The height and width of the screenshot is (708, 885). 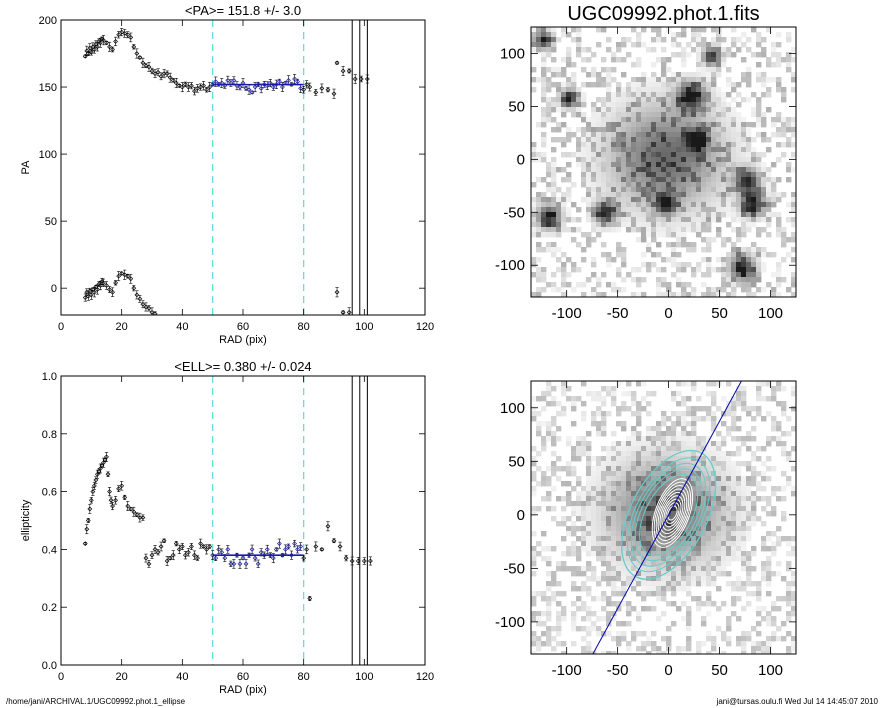 I want to click on galaxy-image-y-tick-label: -100, so click(x=510, y=265).